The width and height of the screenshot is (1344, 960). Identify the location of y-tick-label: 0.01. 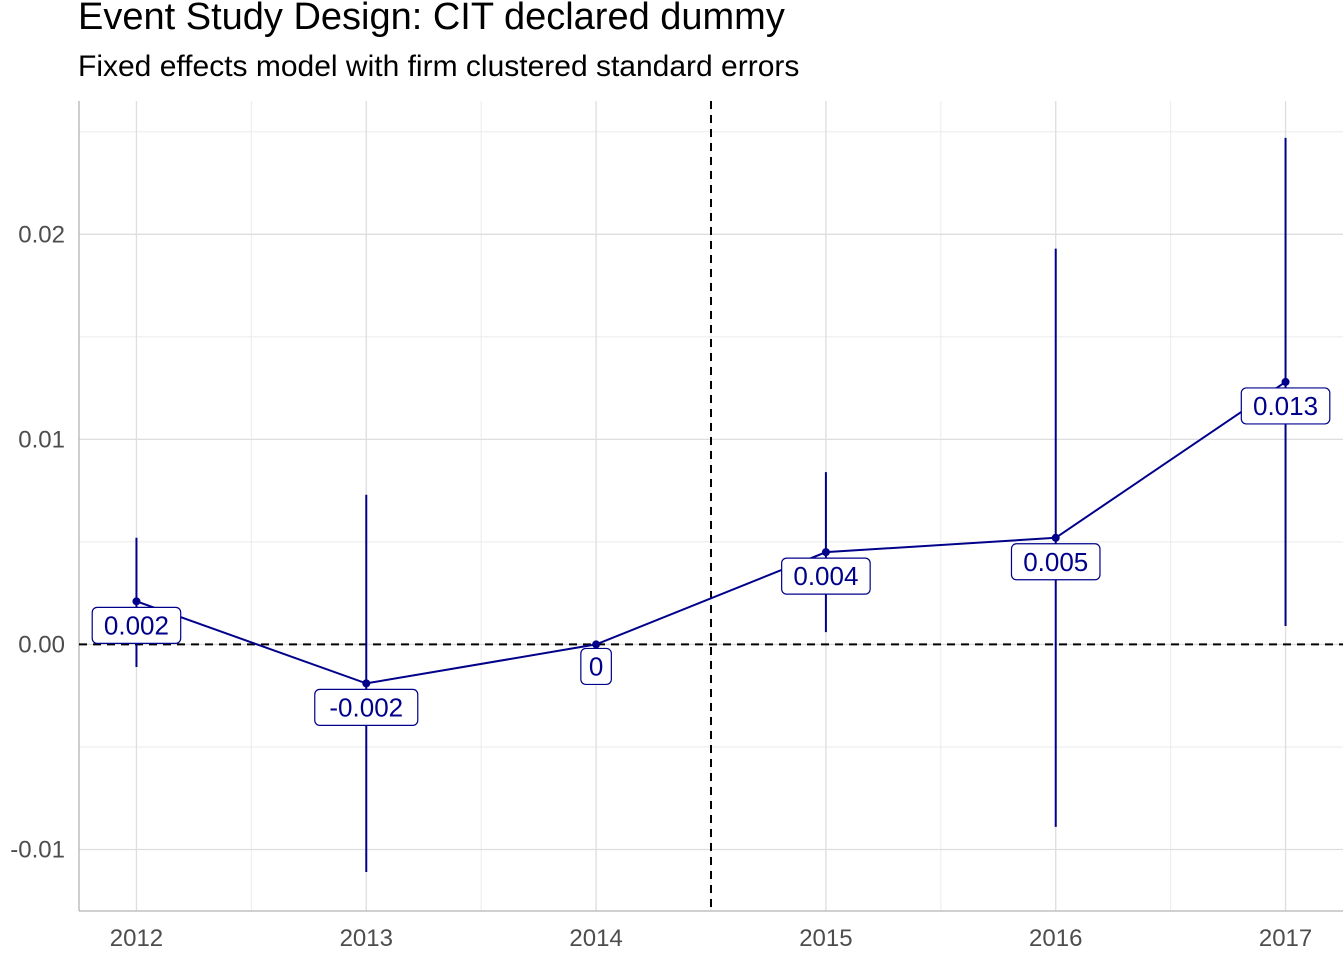
(41, 439).